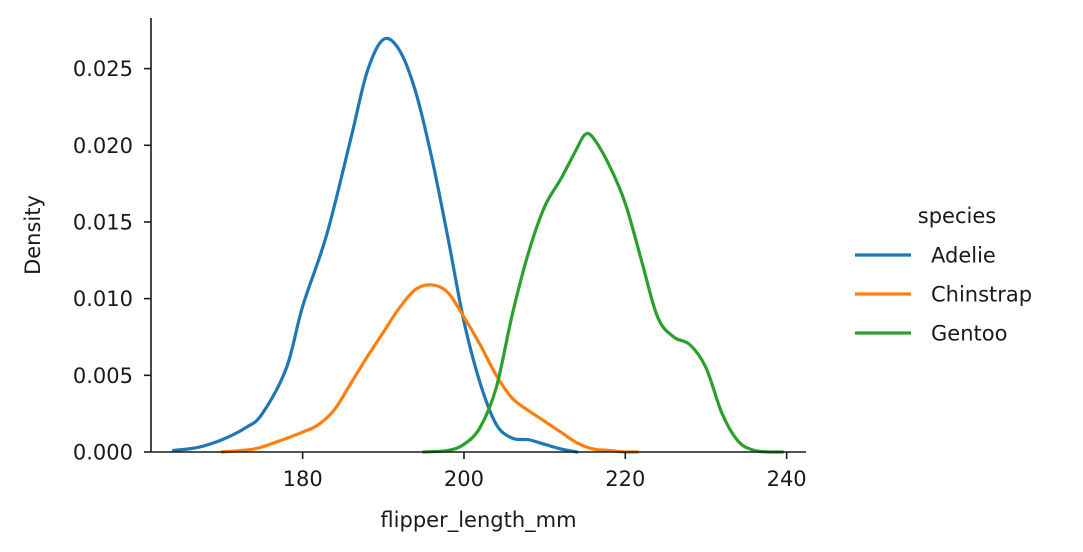 This screenshot has height=552, width=1083. What do you see at coordinates (103, 69) in the screenshot?
I see `y-tick-label: 0.025` at bounding box center [103, 69].